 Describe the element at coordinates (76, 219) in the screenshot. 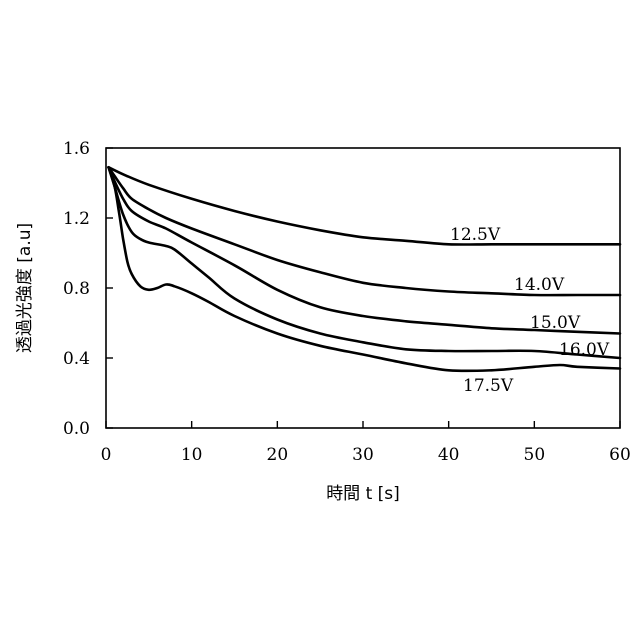

I see `y-tick-label: 1.2` at that location.